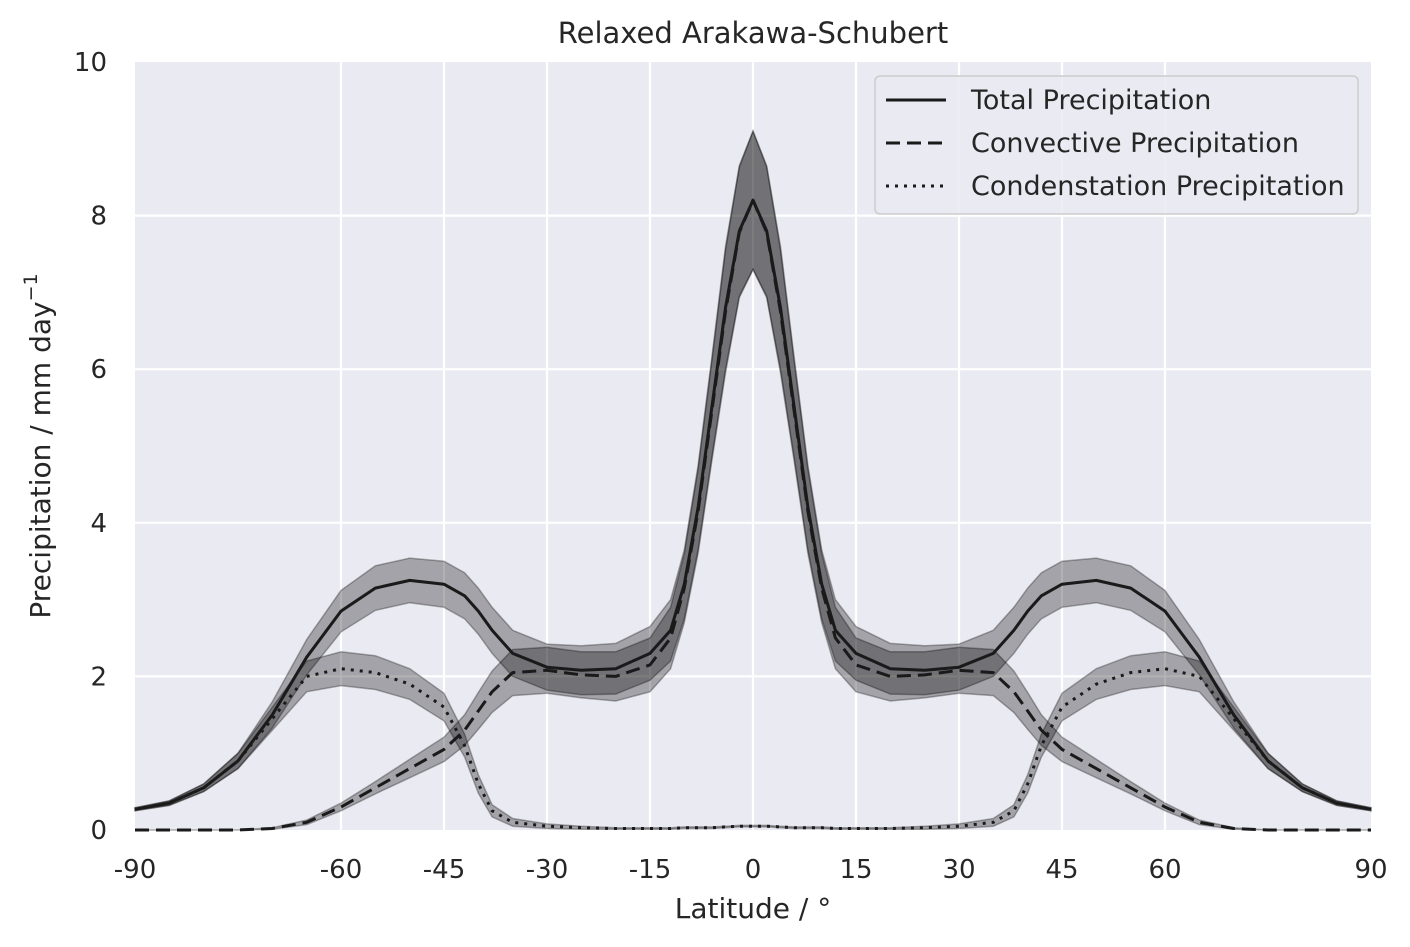  I want to click on legend-label: Total Precipitation, so click(1090, 100).